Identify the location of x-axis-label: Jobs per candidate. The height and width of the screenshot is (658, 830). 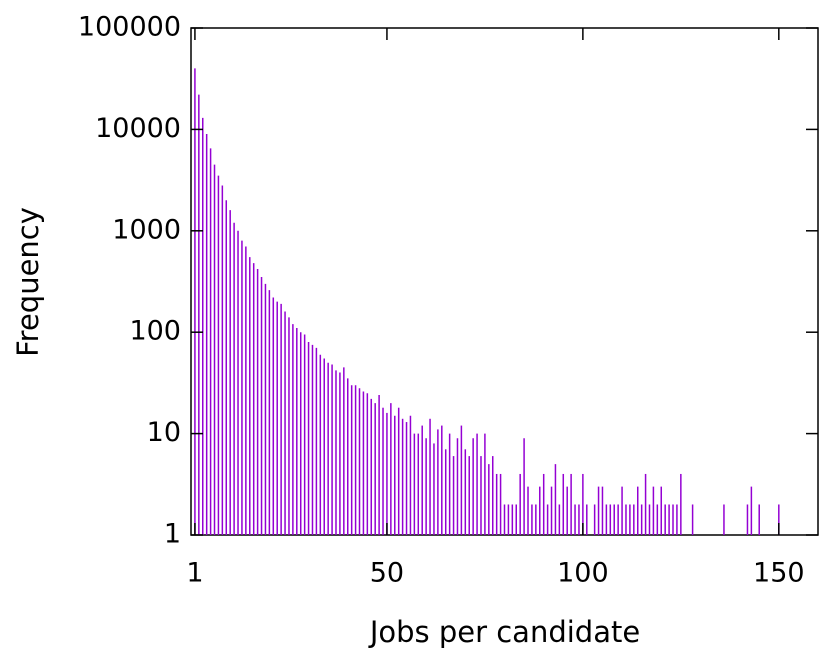
(504, 632).